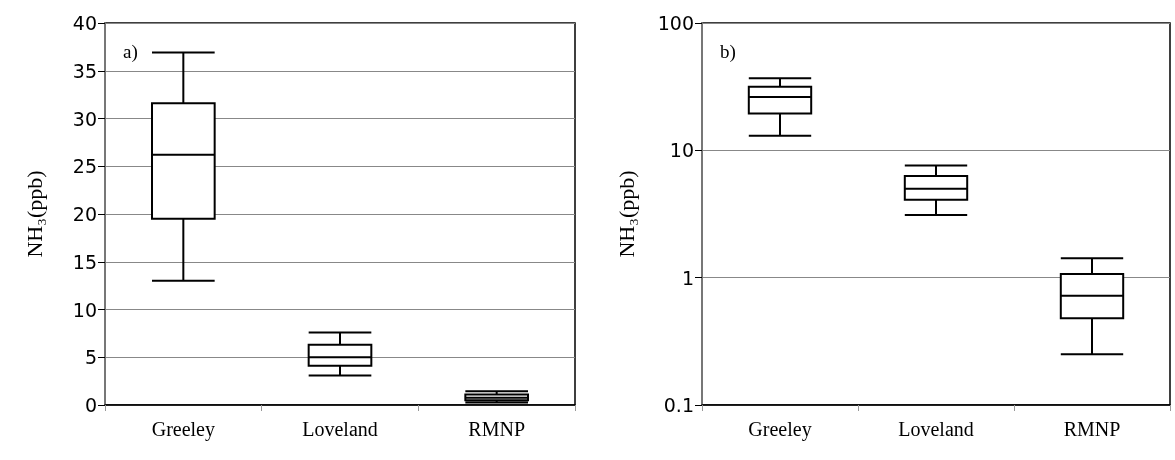 The height and width of the screenshot is (460, 1175). What do you see at coordinates (678, 405) in the screenshot?
I see `y-tick-label: 0.1` at bounding box center [678, 405].